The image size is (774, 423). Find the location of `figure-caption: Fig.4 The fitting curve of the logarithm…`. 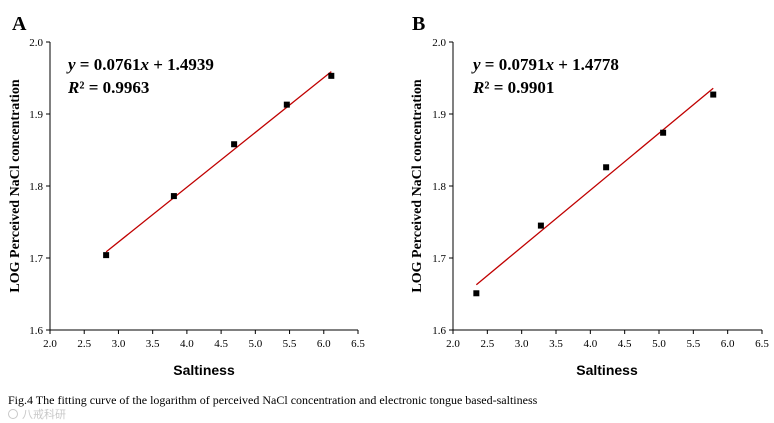

figure-caption: Fig.4 The fitting curve of the logarithm… is located at coordinates (273, 400).